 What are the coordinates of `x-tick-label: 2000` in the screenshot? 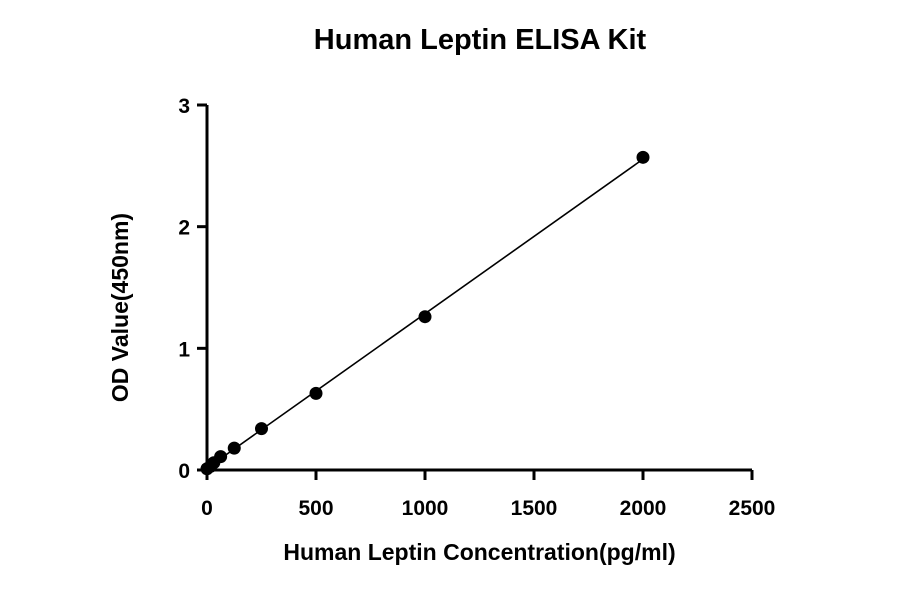 It's located at (643, 508).